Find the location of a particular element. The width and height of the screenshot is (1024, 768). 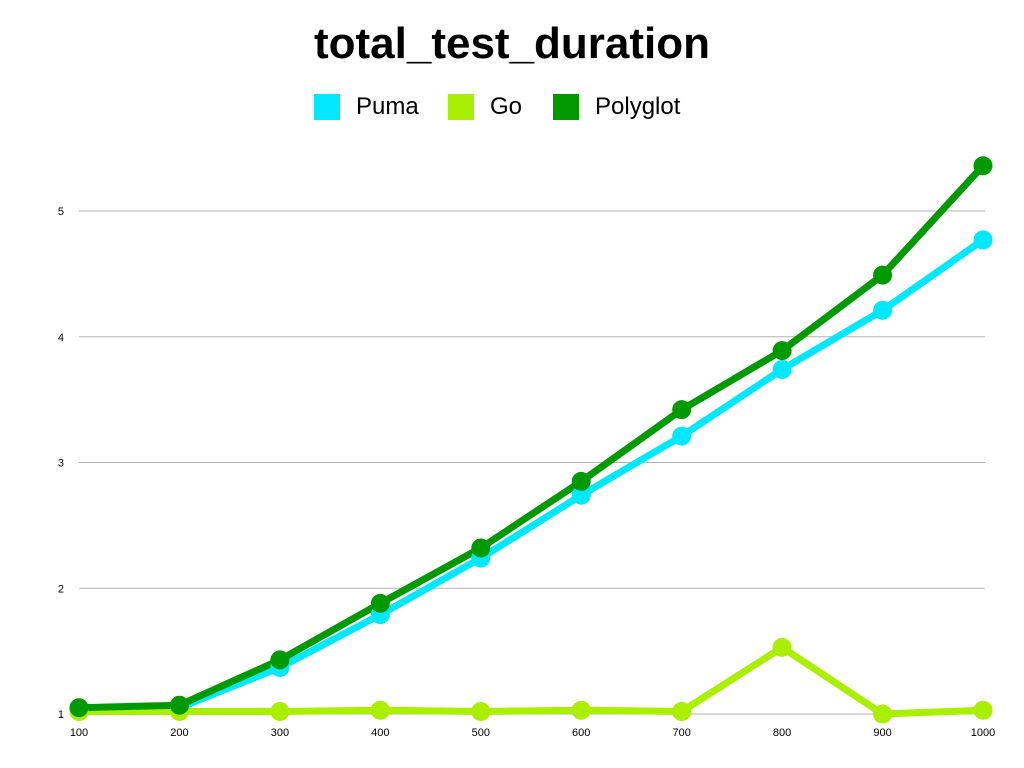

legend-item-puma: Puma is located at coordinates (366, 107).